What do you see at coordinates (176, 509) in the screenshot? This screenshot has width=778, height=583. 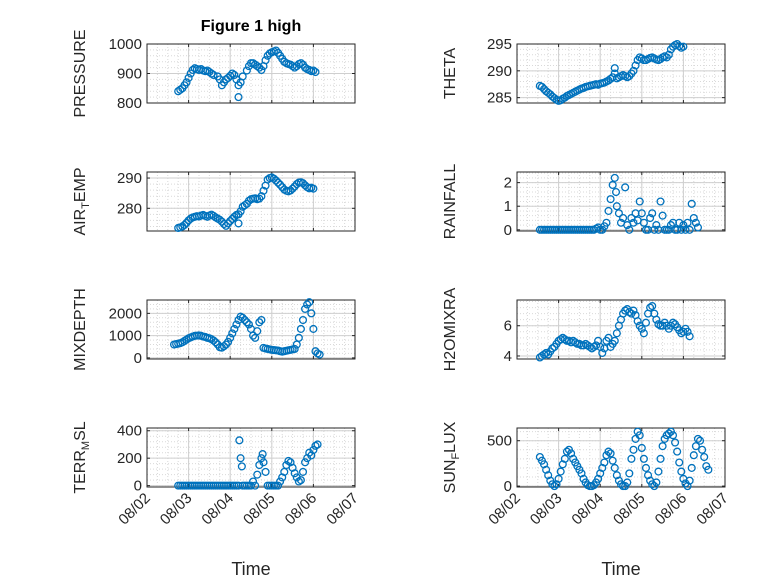 I see `x-tick-label: 08/03` at bounding box center [176, 509].